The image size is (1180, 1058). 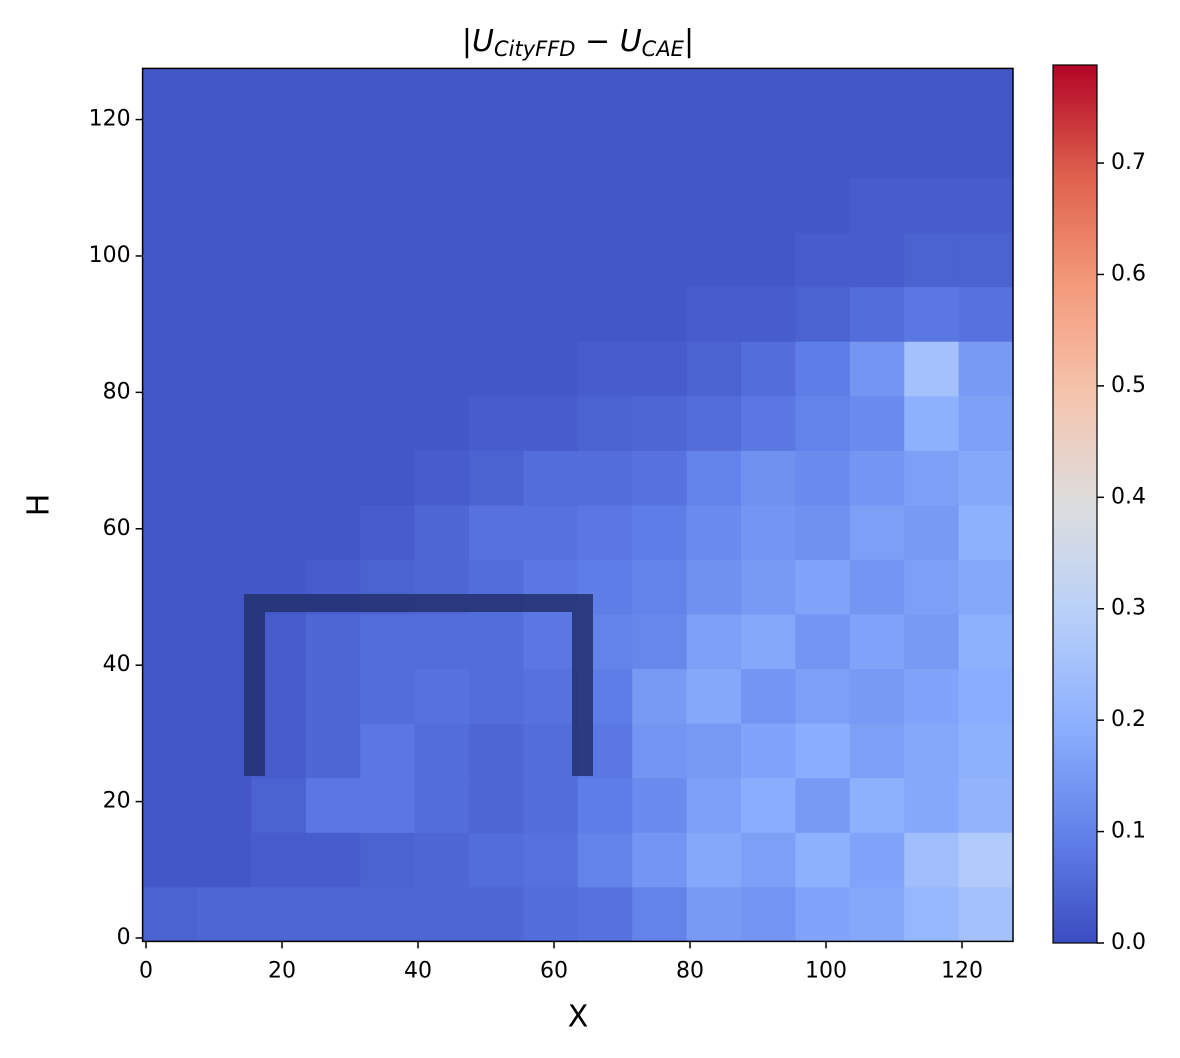 What do you see at coordinates (1128, 273) in the screenshot?
I see `colorbar-tick-label: 0.6` at bounding box center [1128, 273].